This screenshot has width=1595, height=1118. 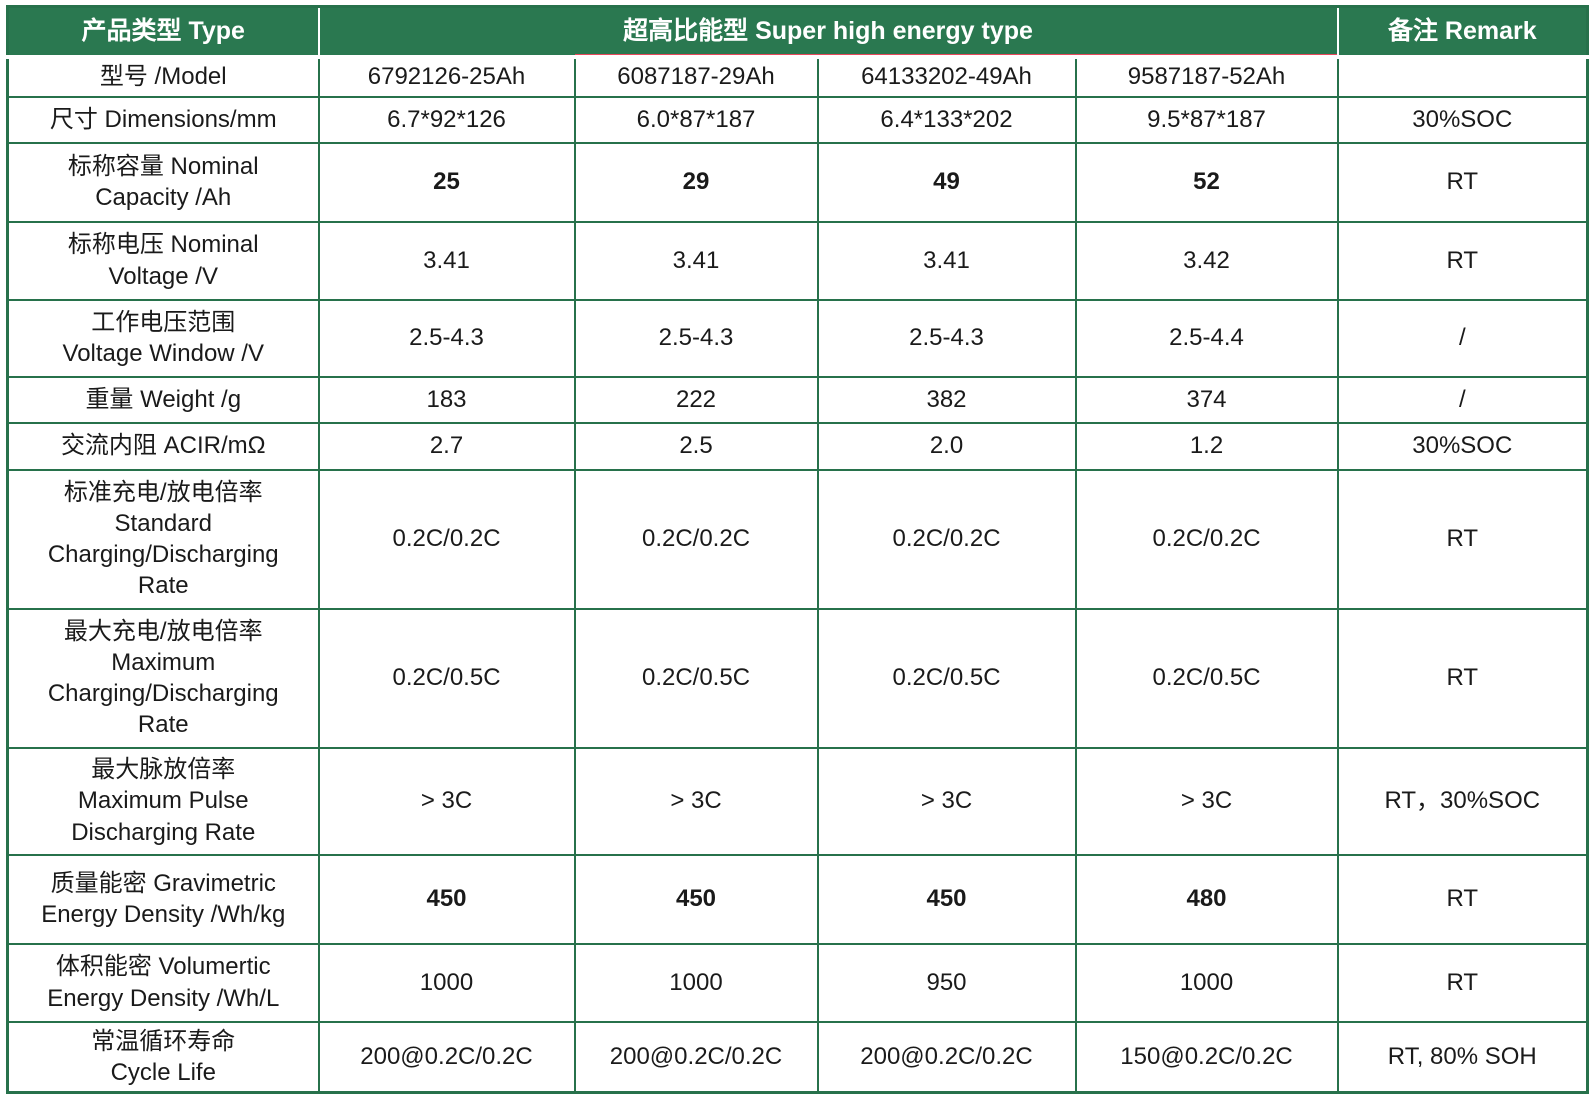 What do you see at coordinates (1206, 446) in the screenshot?
I see `value-cell: 1.2` at bounding box center [1206, 446].